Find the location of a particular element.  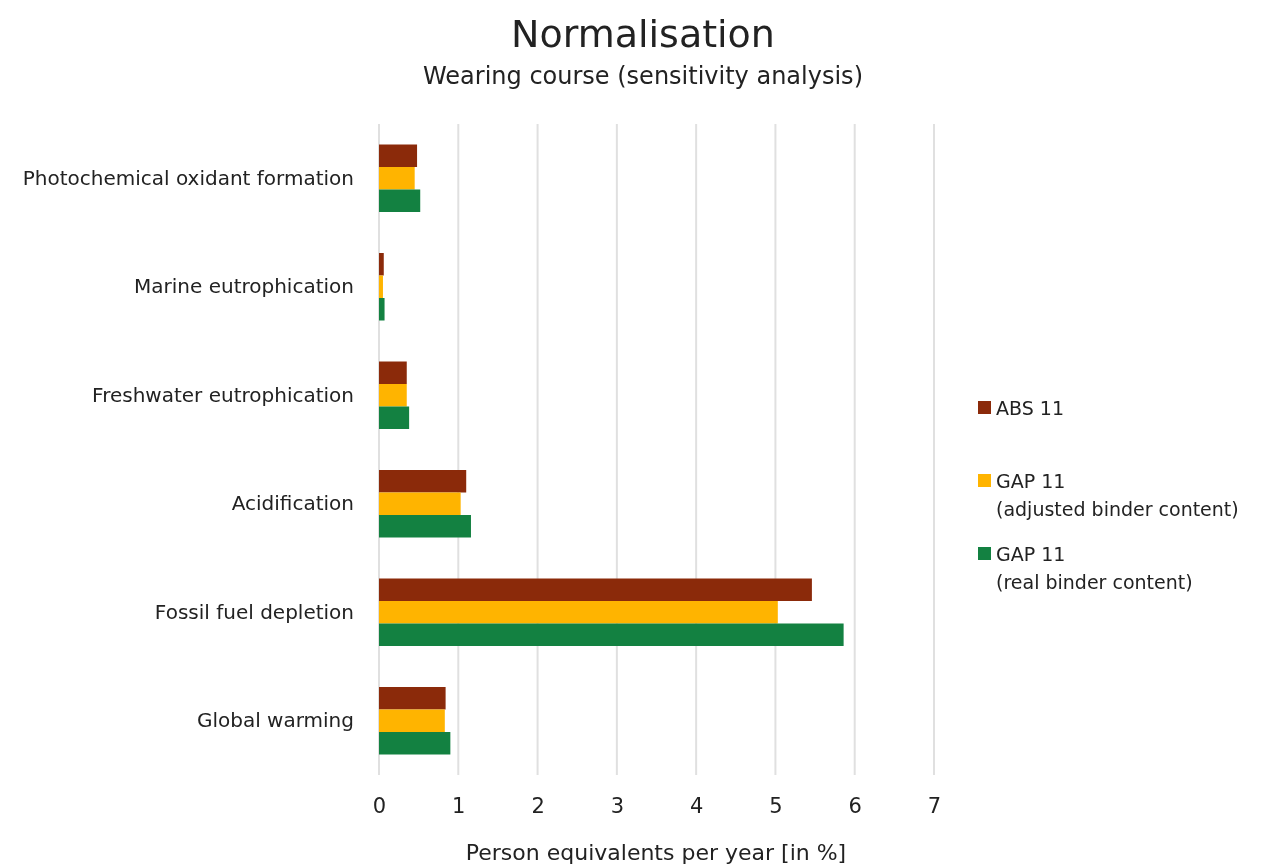

y-tick-label: Fossil fuel depletion is located at coordinates (254, 611).